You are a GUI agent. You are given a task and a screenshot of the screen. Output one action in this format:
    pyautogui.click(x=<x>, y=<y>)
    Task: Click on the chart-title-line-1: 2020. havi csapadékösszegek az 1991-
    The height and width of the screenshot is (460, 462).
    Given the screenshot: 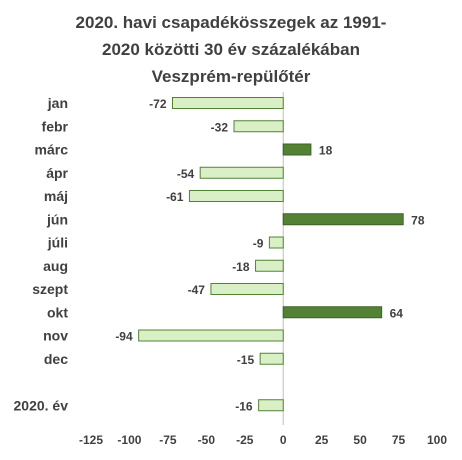 What is the action you would take?
    pyautogui.click(x=231, y=22)
    